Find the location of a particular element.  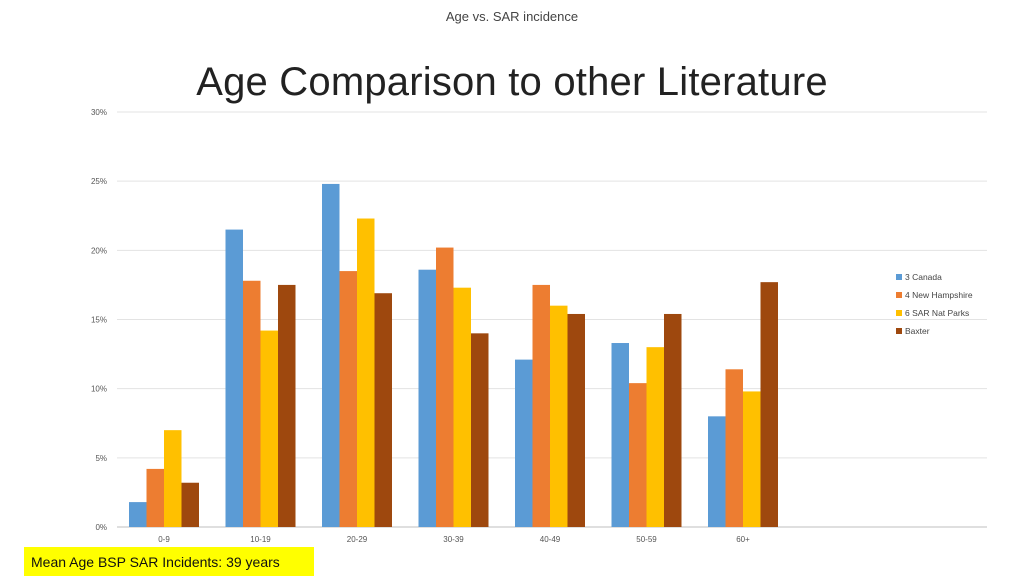

legend-entry: 4 New Hampshire is located at coordinates (934, 295).